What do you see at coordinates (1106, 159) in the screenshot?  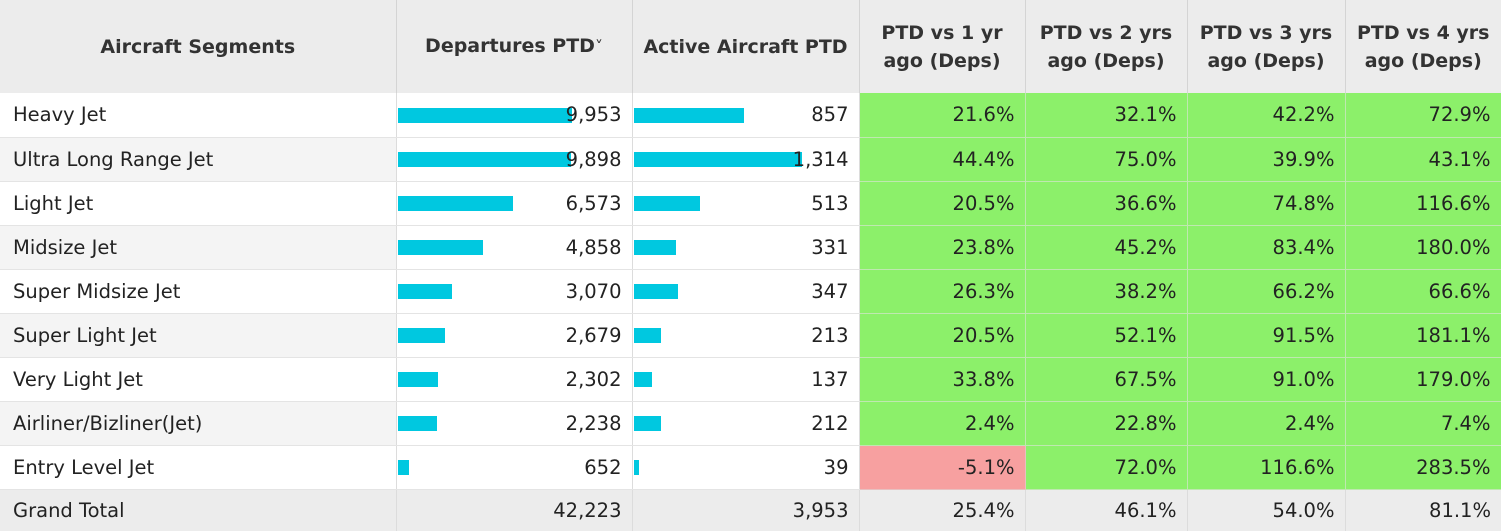 I see `pct-change-vs2-cell: 75.0%` at bounding box center [1106, 159].